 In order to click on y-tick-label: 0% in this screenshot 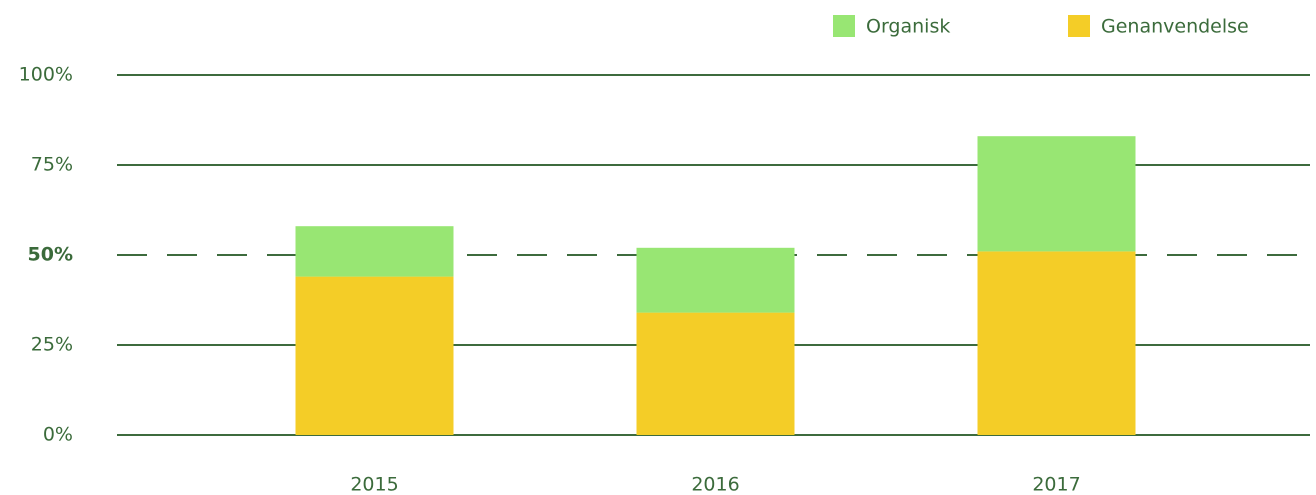, I will do `click(58, 435)`.